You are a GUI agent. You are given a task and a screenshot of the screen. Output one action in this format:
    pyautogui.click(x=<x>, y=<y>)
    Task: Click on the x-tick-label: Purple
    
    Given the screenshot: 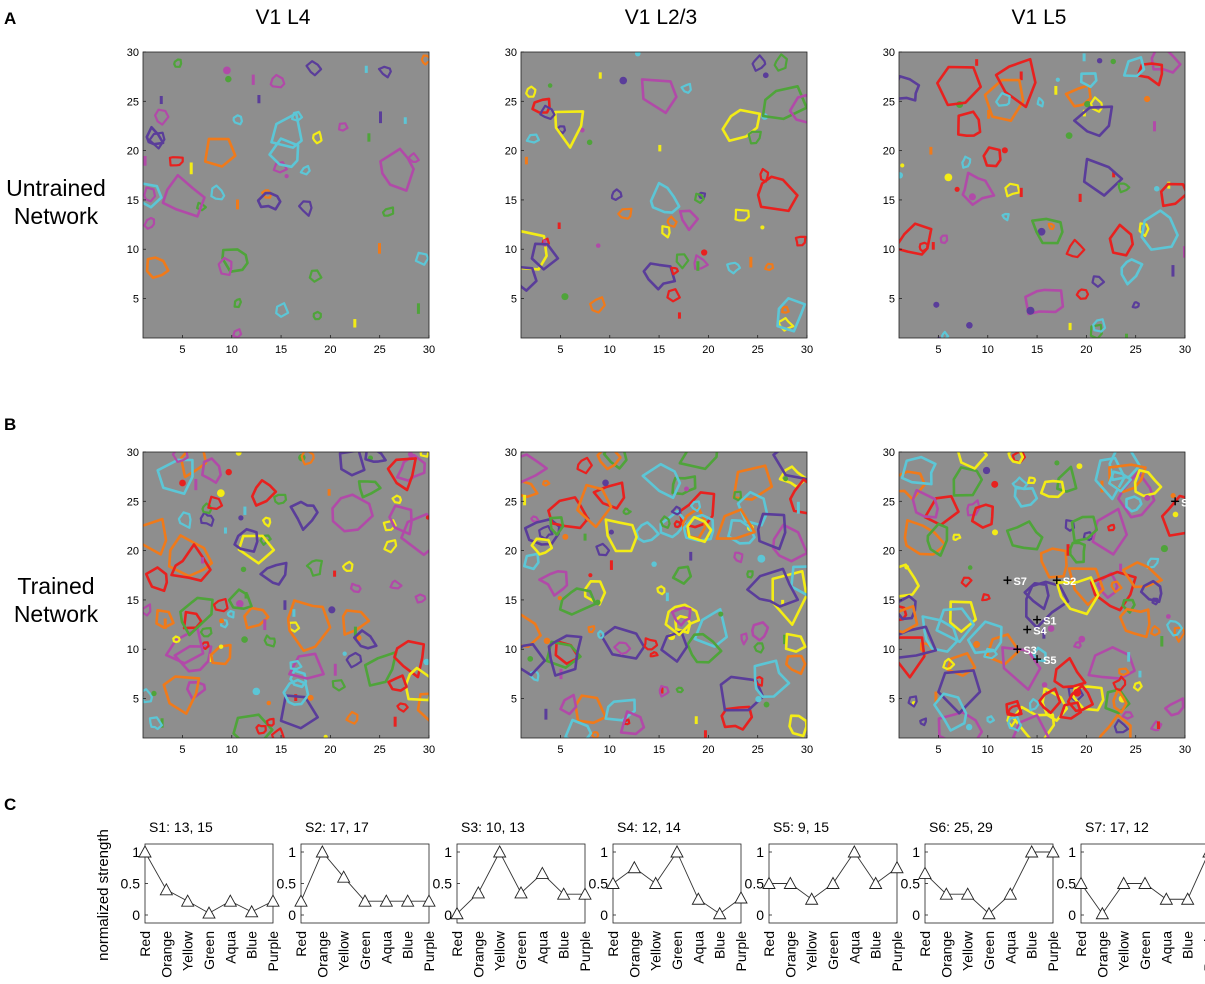 What is the action you would take?
    pyautogui.click(x=897, y=951)
    